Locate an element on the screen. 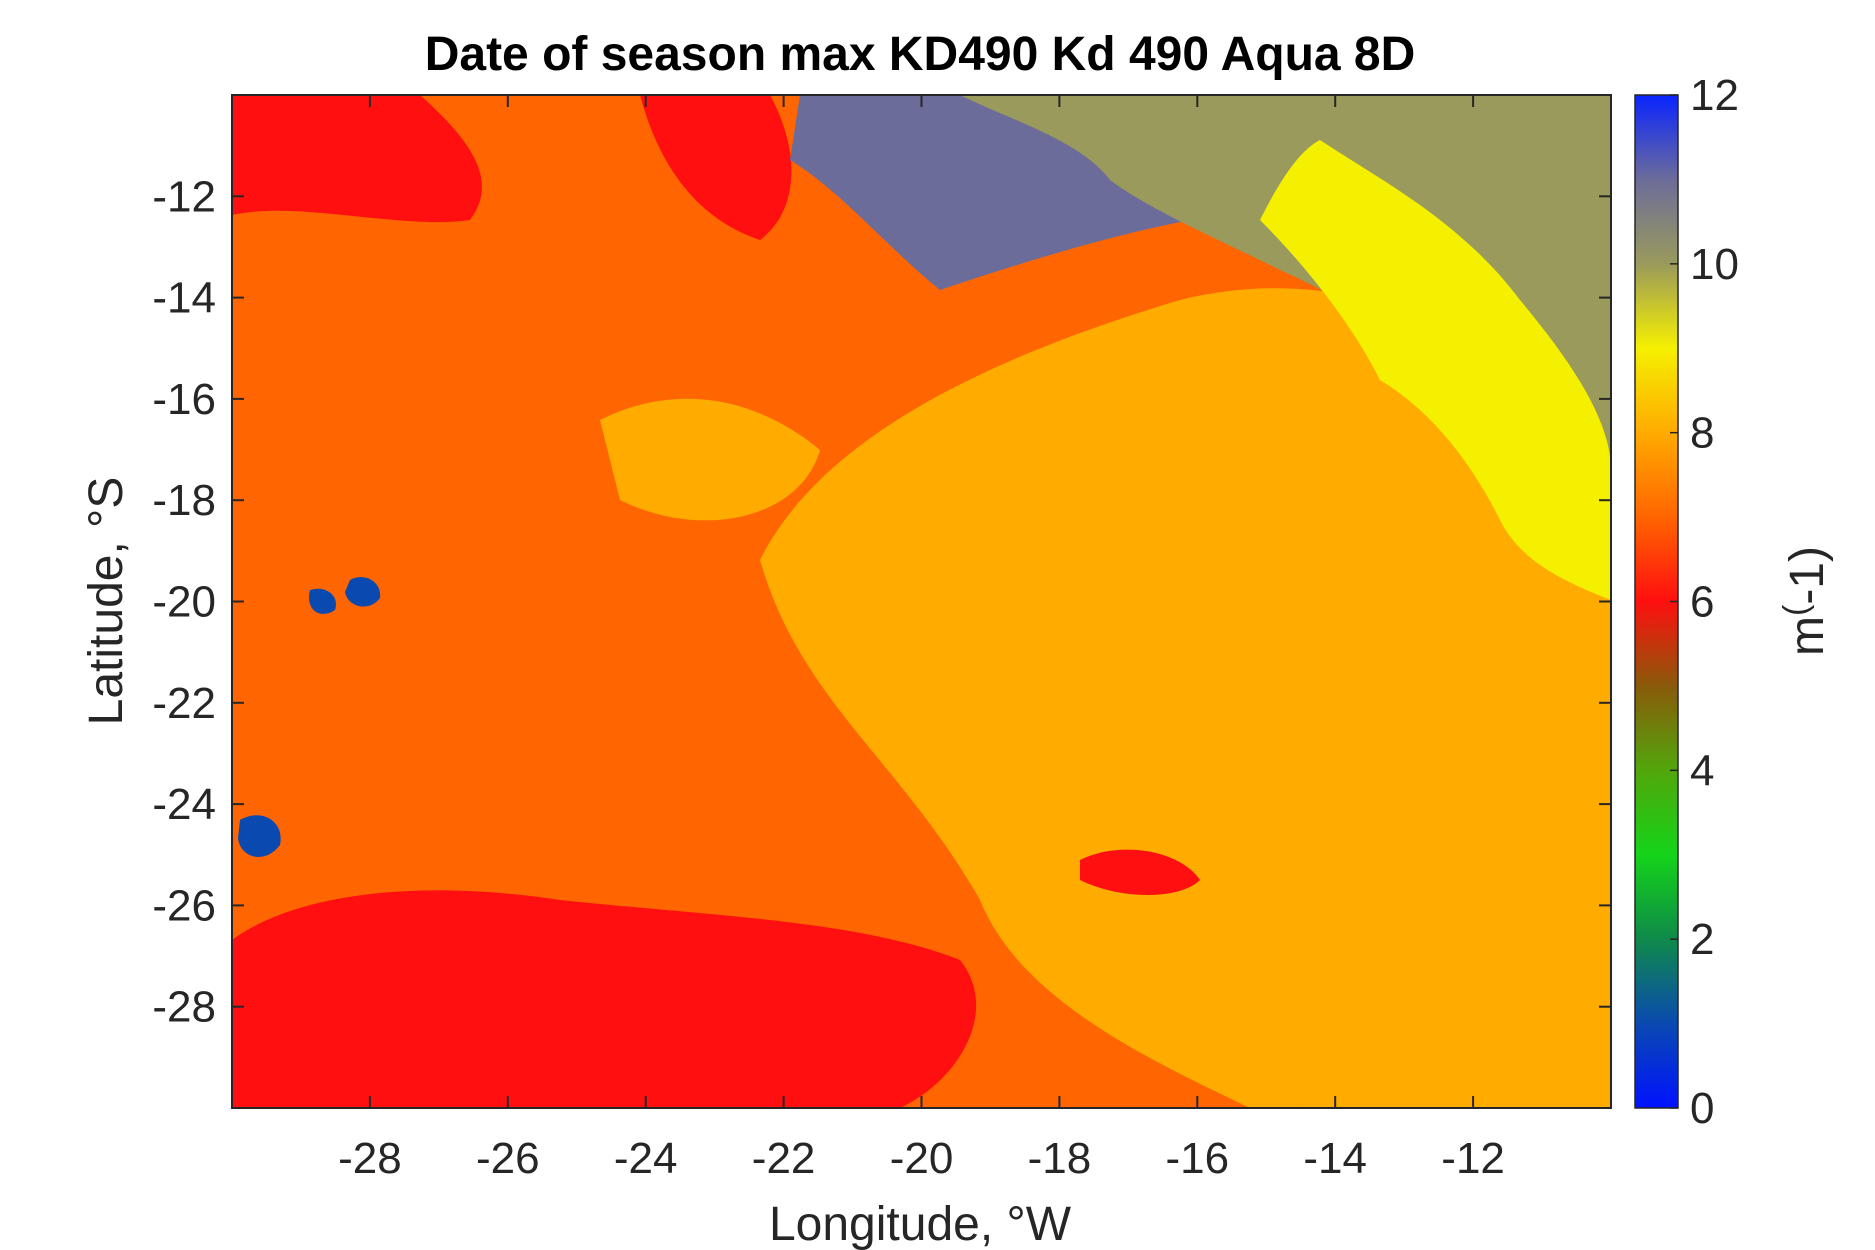 The image size is (1875, 1250). y-tick-label: -22 is located at coordinates (184, 703).